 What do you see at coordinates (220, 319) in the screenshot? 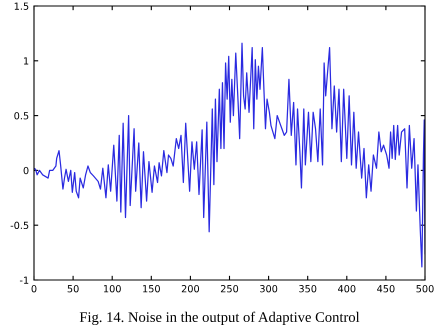
I see `caption: Fig. 14. Noise in the output of Adaptive Control` at bounding box center [220, 319].